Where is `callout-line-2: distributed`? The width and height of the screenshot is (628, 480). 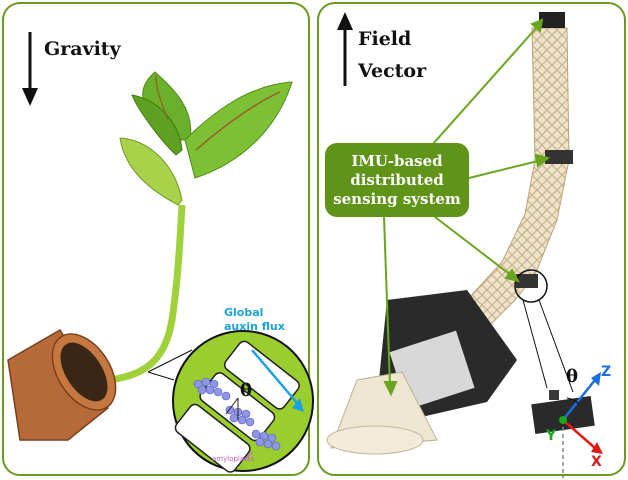 callout-line-2: distributed is located at coordinates (397, 179).